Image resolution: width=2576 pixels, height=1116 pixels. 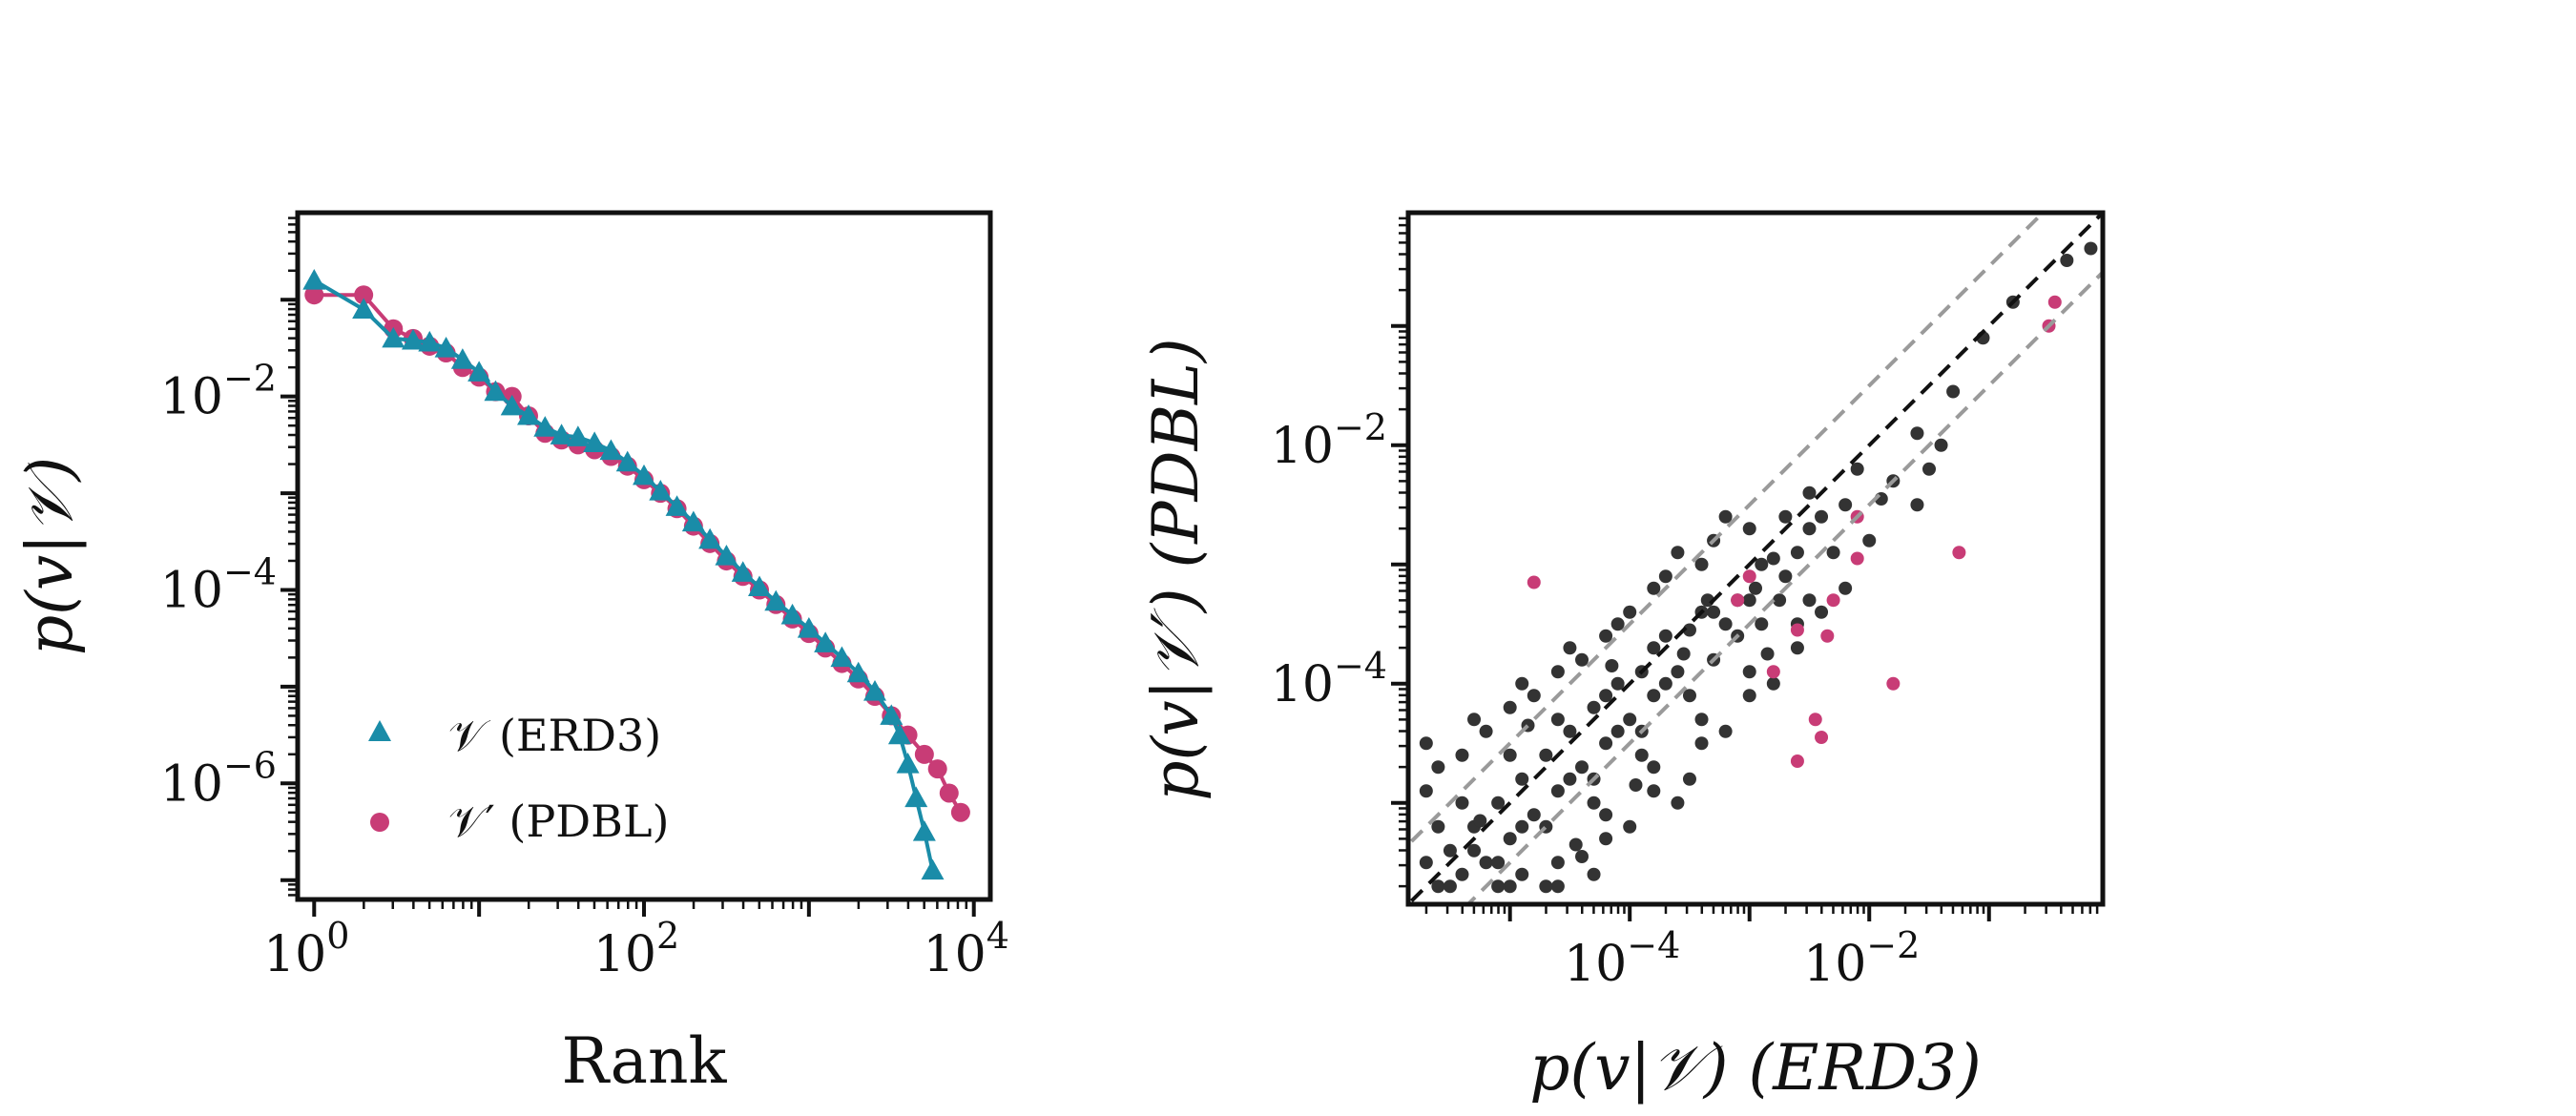 What do you see at coordinates (558, 821) in the screenshot?
I see `legend-label-pdbl: 𝒱′ (PDBL)` at bounding box center [558, 821].